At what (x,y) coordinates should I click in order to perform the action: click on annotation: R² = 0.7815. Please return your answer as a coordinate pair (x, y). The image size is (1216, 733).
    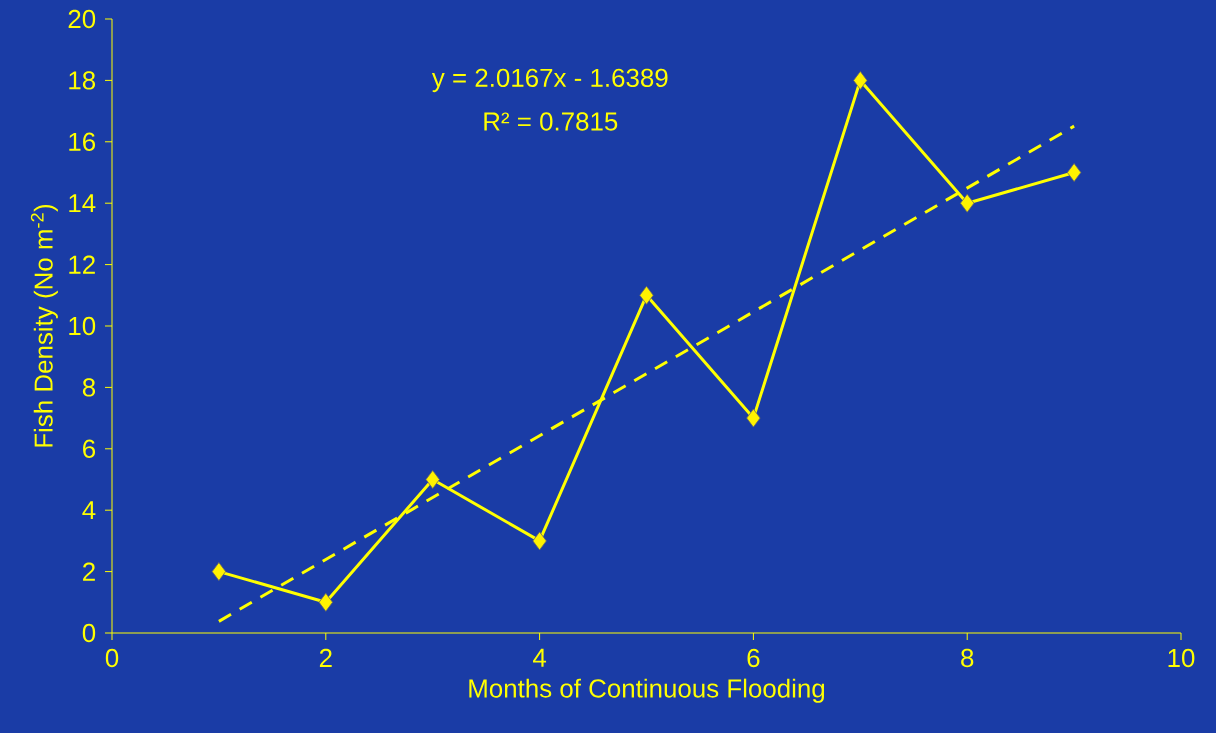
    Looking at the image, I should click on (551, 121).